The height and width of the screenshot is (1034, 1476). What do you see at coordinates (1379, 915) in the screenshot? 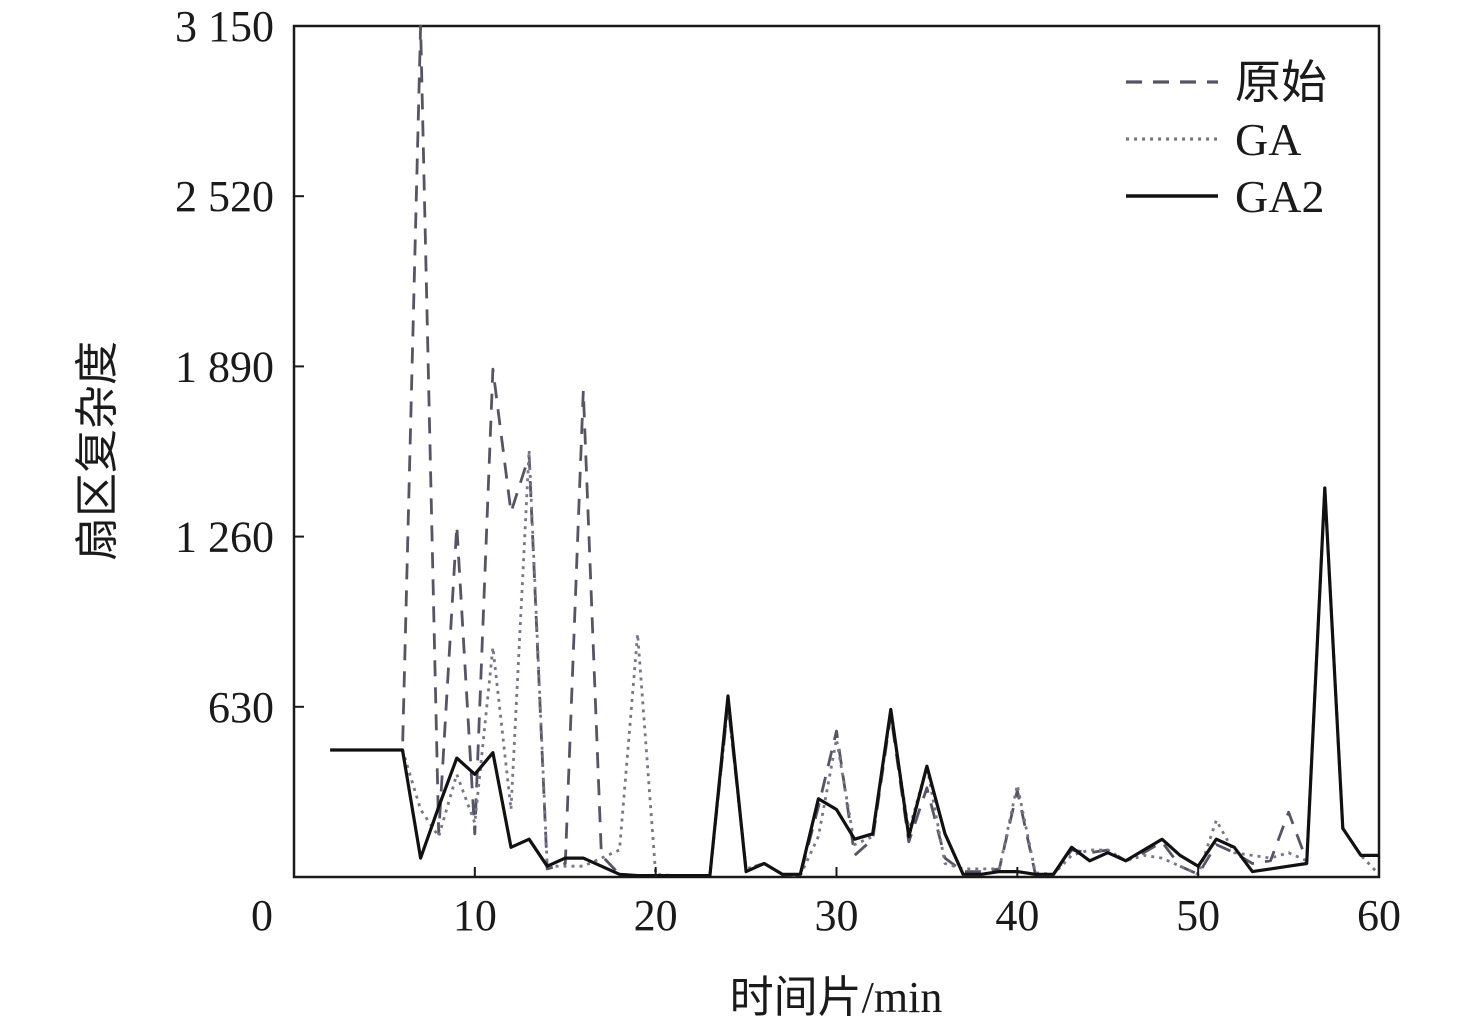
I see `x-tick-label: 60` at bounding box center [1379, 915].